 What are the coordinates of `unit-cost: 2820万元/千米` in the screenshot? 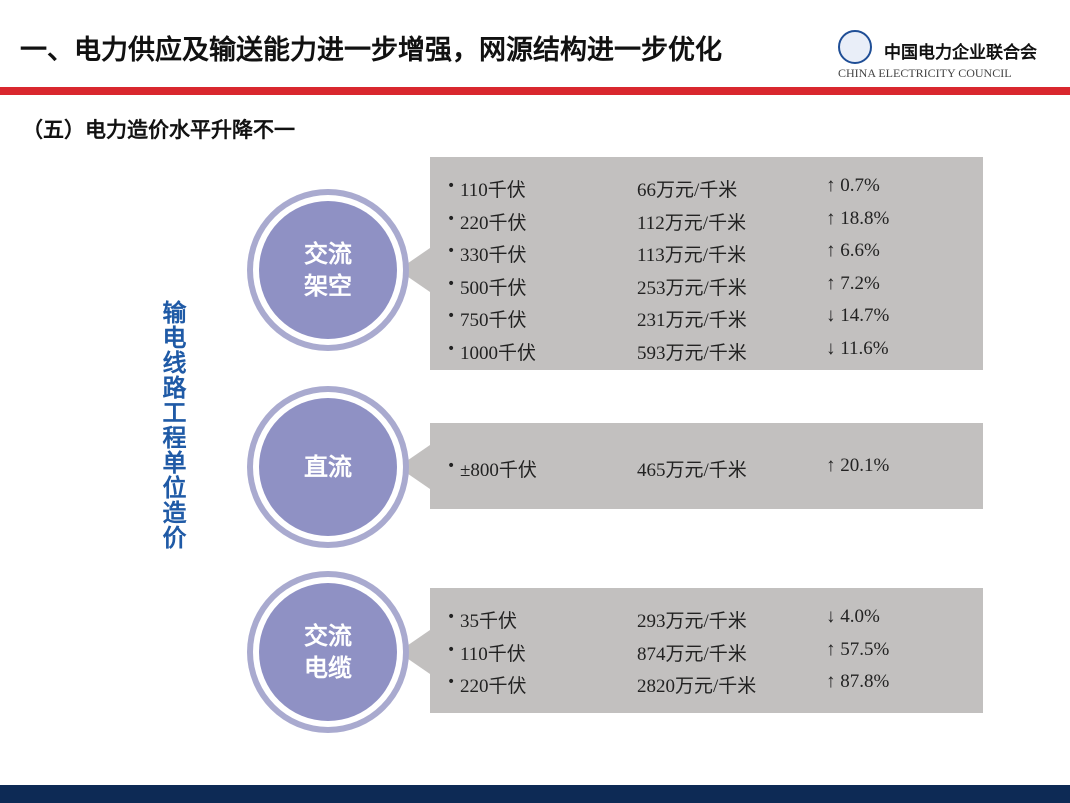 It's located at (697, 686).